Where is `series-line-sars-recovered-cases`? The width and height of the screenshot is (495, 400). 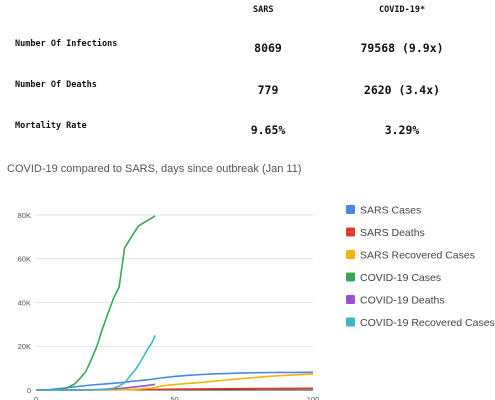 series-line-sars-recovered-cases is located at coordinates (175, 382).